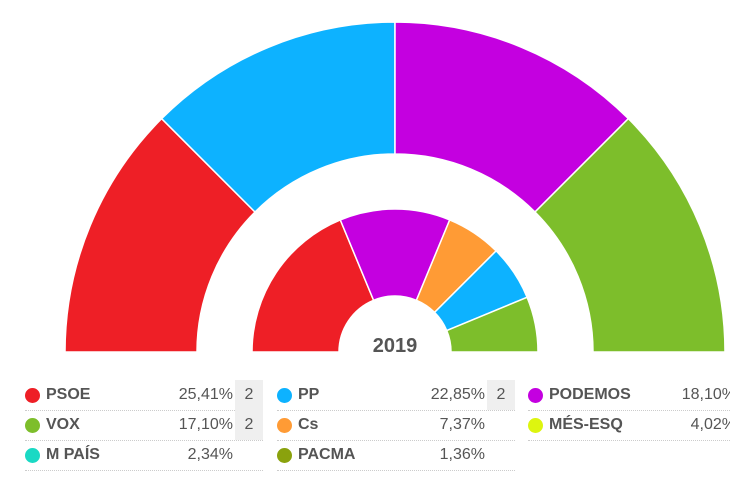  I want to click on party-name: PP, so click(309, 394).